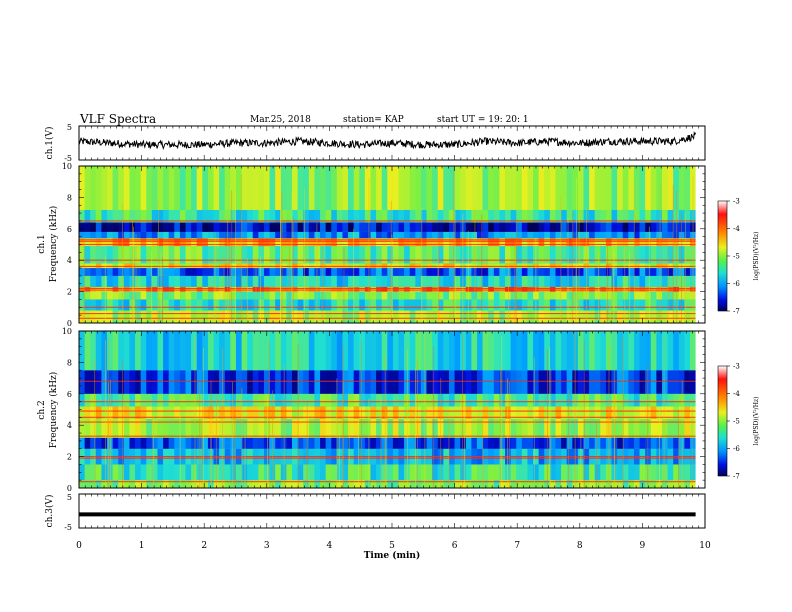  I want to click on frequency-tick-label: 8, so click(69, 362).